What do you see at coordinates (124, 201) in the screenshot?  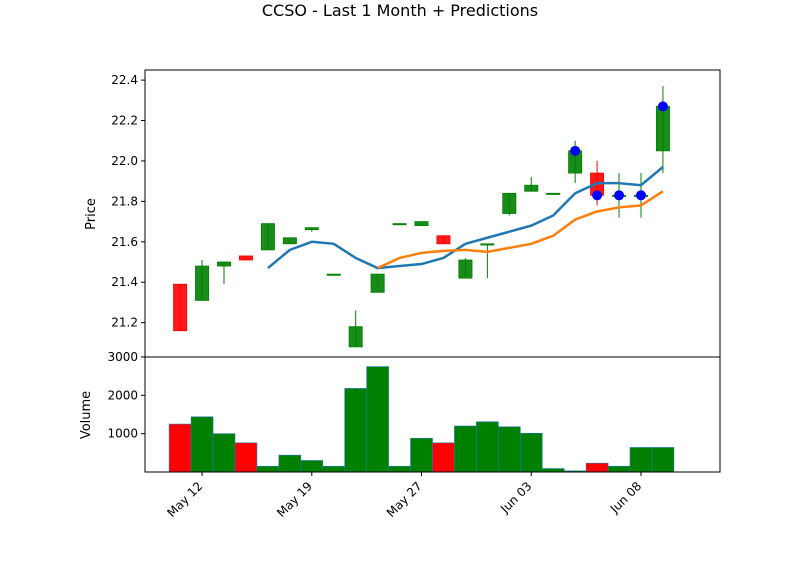 I see `price-tick-label: 21.8` at bounding box center [124, 201].